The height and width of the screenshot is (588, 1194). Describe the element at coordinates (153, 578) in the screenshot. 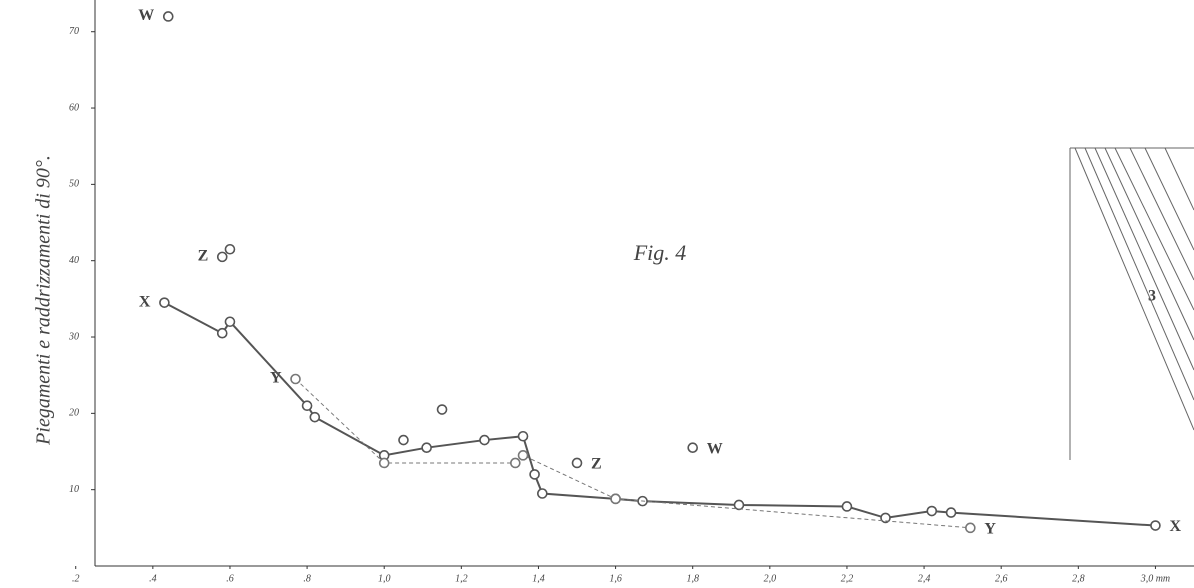

I see `x-tick-label: .4` at that location.